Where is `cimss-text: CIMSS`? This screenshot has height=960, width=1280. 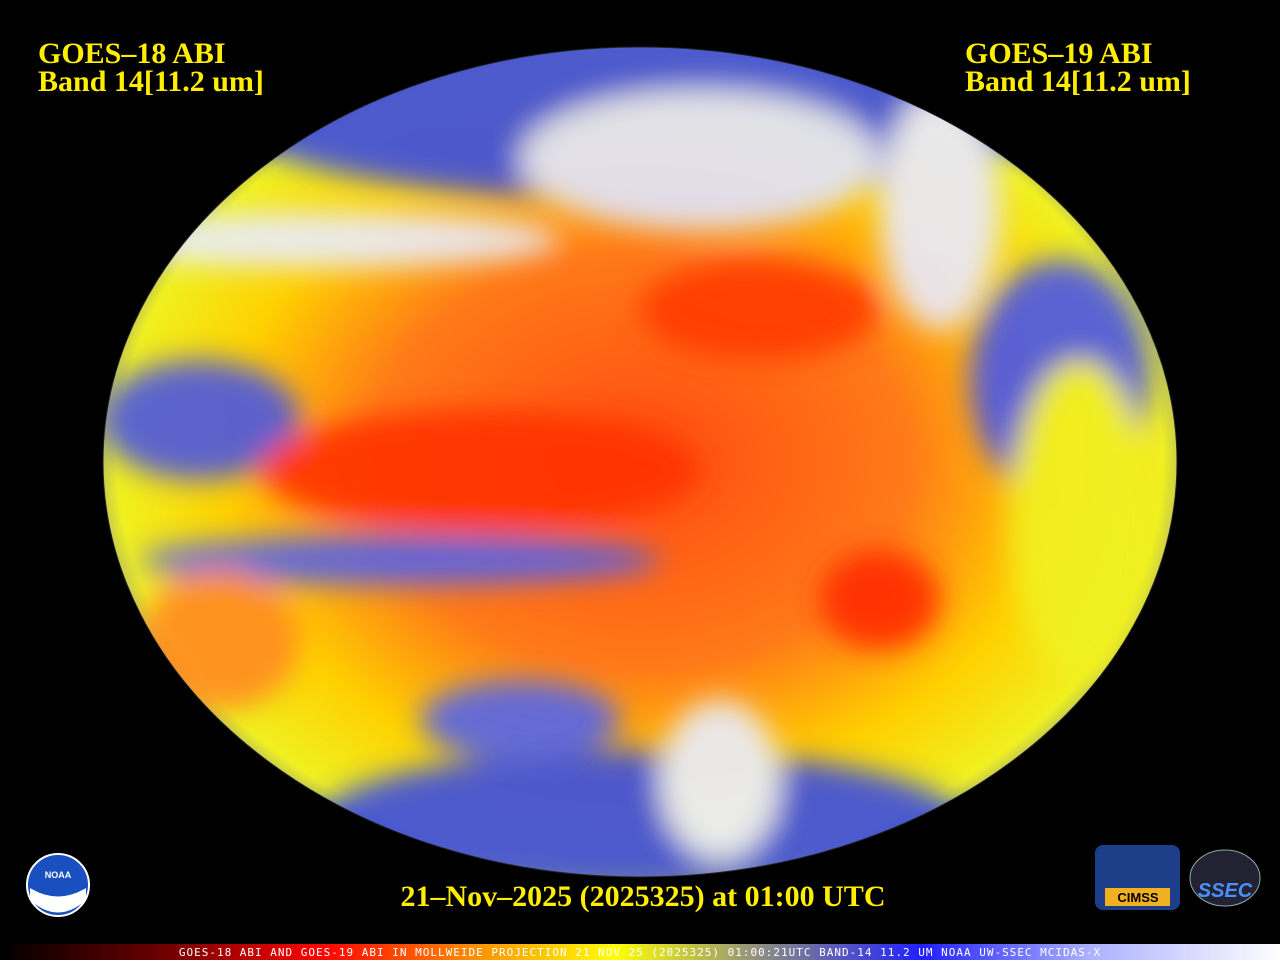
cimss-text: CIMSS is located at coordinates (1138, 897).